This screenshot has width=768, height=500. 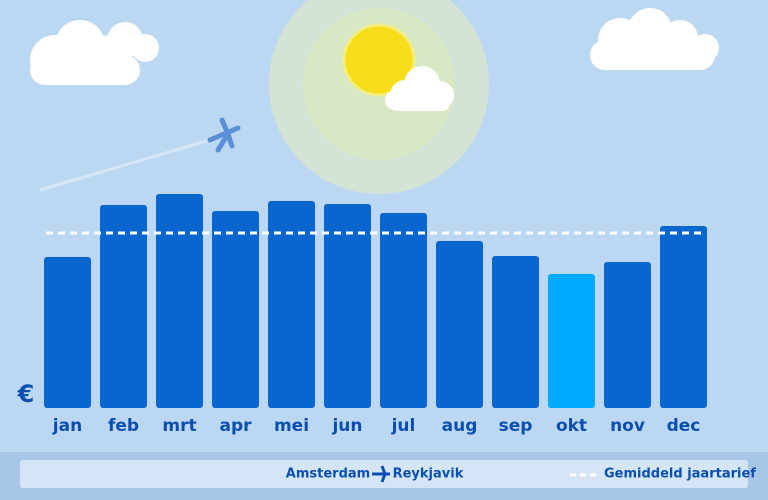 What do you see at coordinates (460, 426) in the screenshot?
I see `x-tick-label: aug` at bounding box center [460, 426].